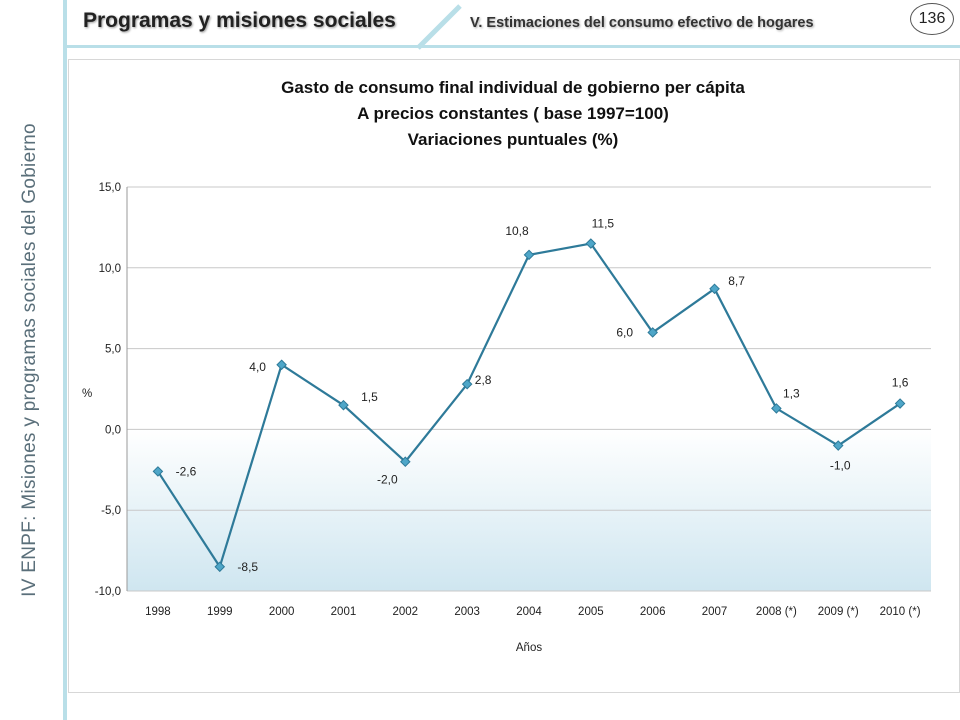 This screenshot has width=960, height=720. Describe the element at coordinates (220, 612) in the screenshot. I see `x-tick-label: 1999` at that location.